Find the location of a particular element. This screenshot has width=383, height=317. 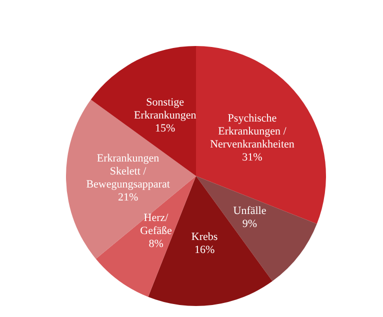

data-label: 16% is located at coordinates (204, 250).